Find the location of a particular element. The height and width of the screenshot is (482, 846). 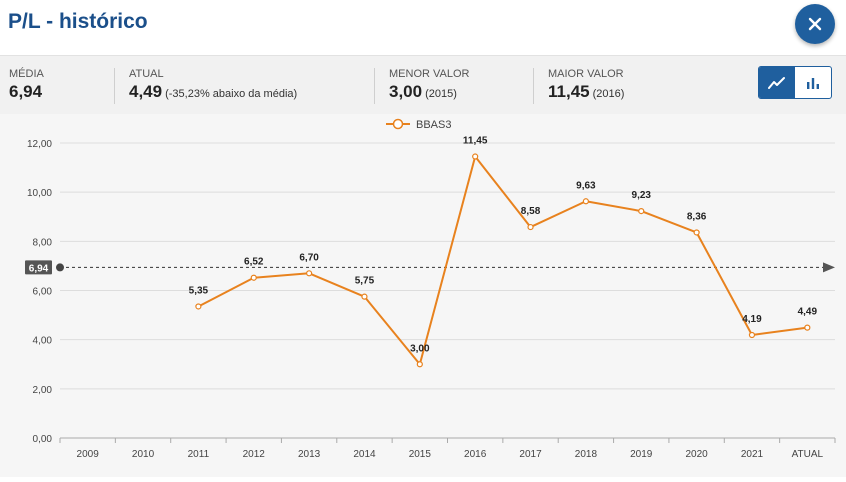

x-tick-label: 2013 is located at coordinates (309, 454).